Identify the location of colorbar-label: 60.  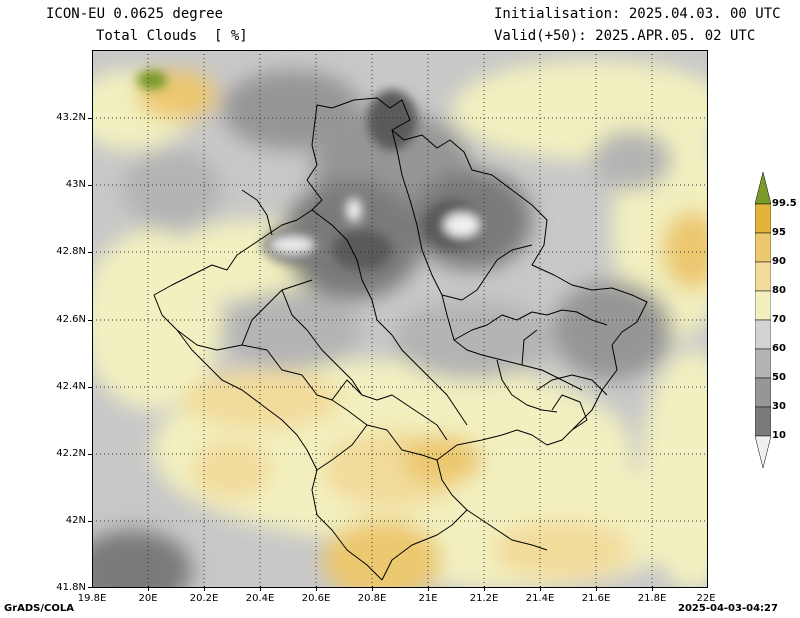
(779, 348).